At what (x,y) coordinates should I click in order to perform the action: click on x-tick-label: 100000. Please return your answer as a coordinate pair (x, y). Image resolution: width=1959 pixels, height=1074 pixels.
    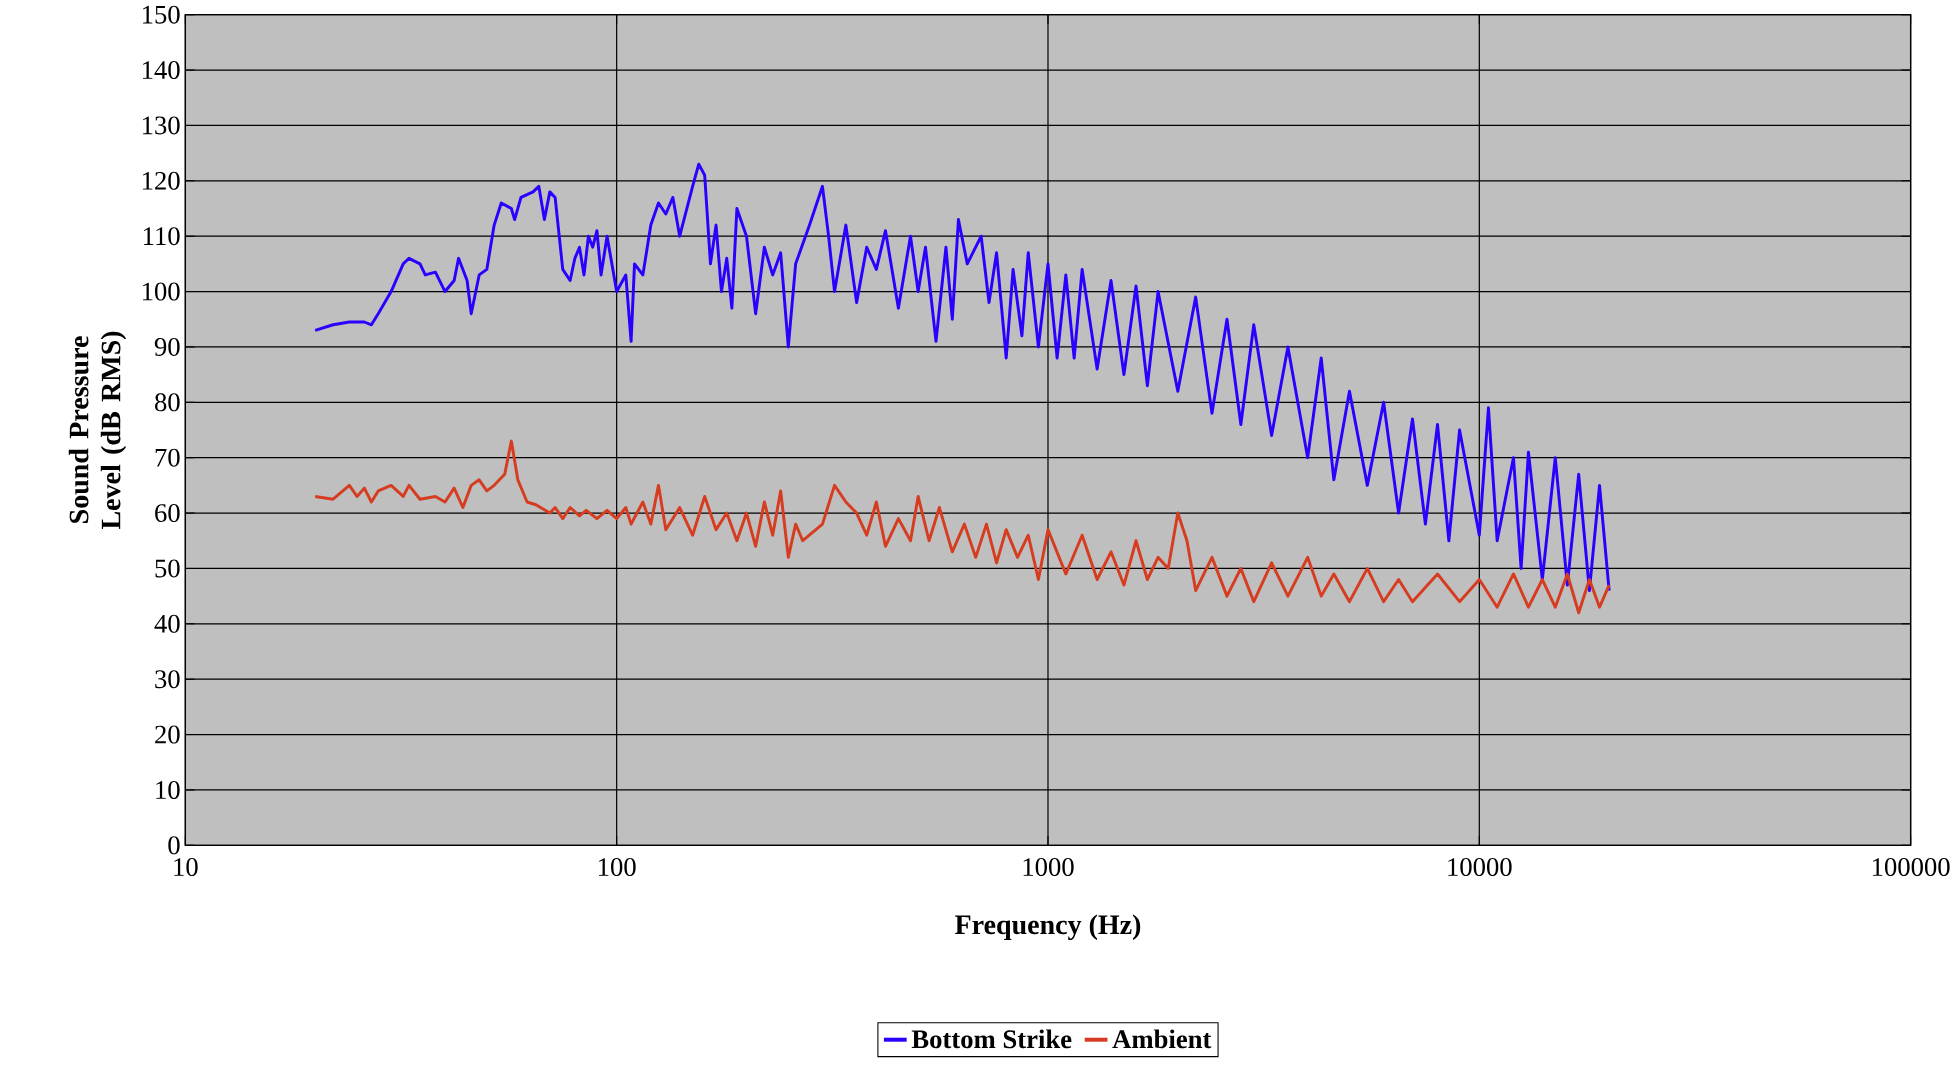
    Looking at the image, I should click on (1911, 867).